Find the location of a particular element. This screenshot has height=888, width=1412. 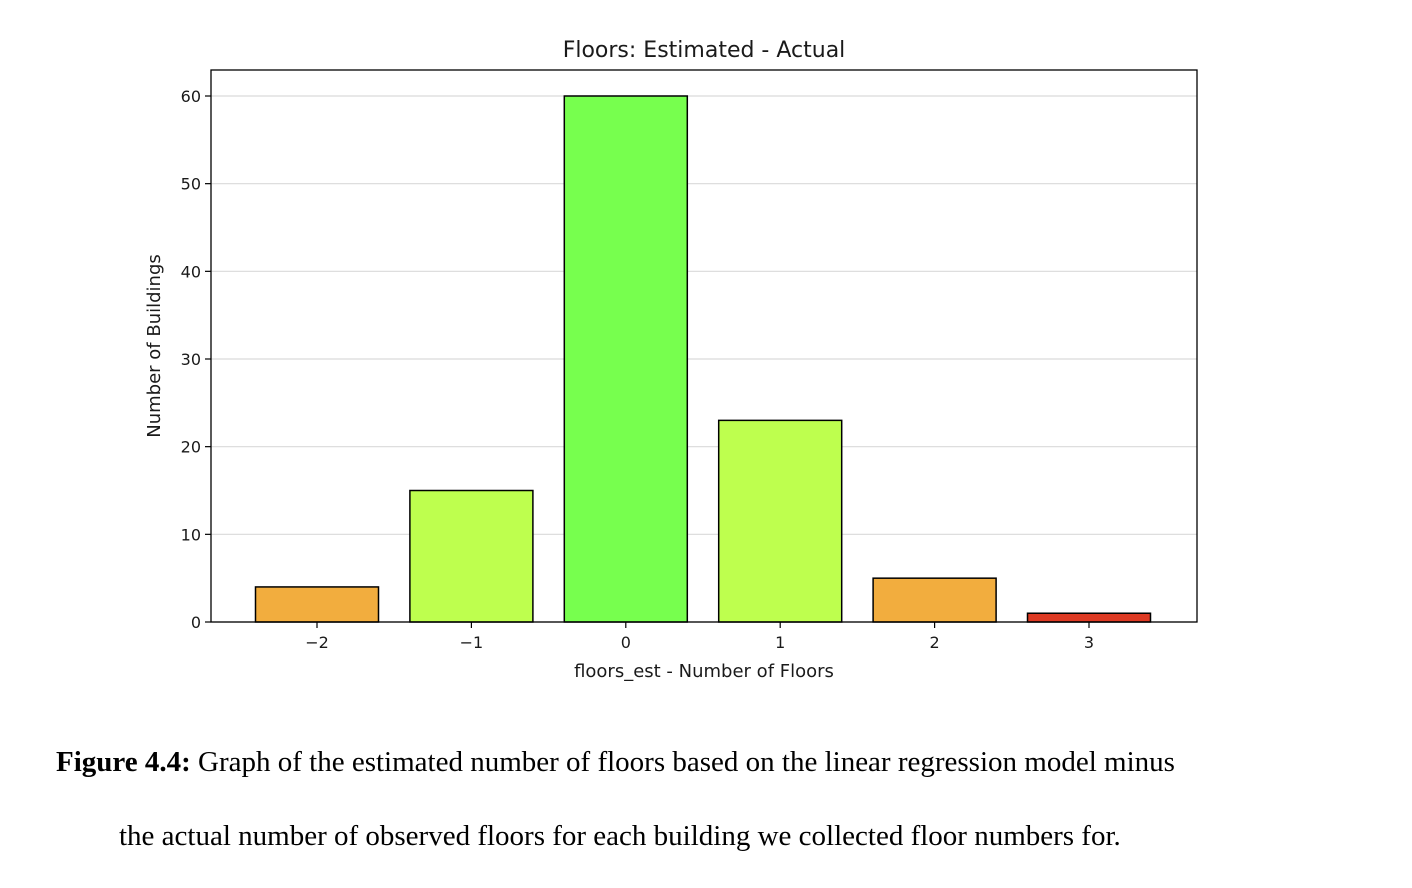

y-tick-label: 20 is located at coordinates (191, 447).